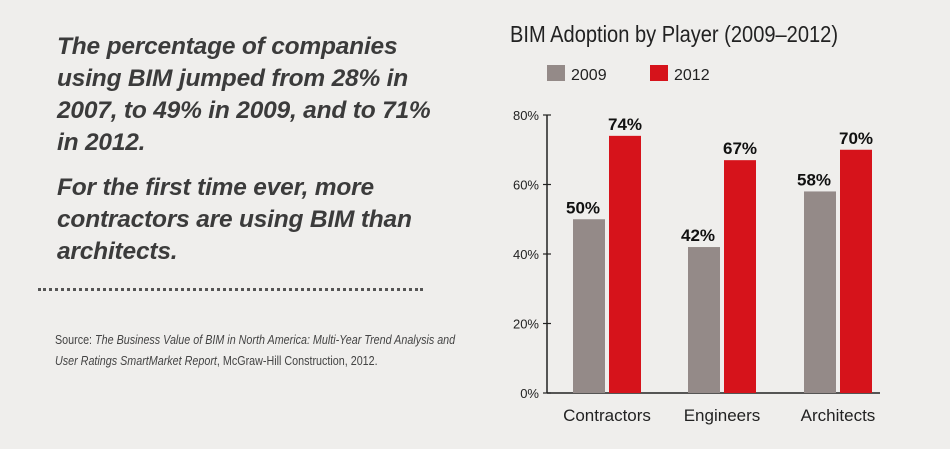 The height and width of the screenshot is (449, 950). I want to click on source-label: Source:, so click(74, 340).